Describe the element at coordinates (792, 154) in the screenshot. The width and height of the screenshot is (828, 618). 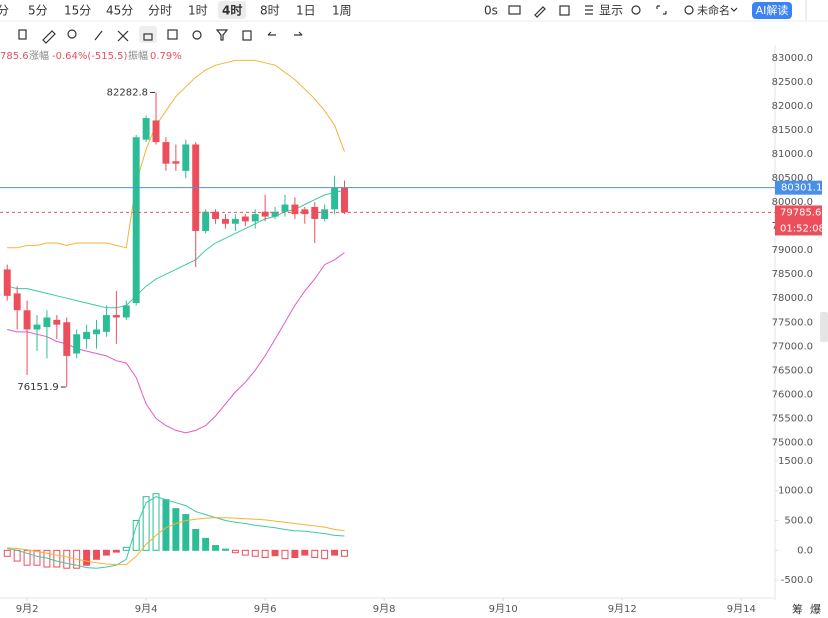
I see `y-tick-label: 81000.0` at that location.